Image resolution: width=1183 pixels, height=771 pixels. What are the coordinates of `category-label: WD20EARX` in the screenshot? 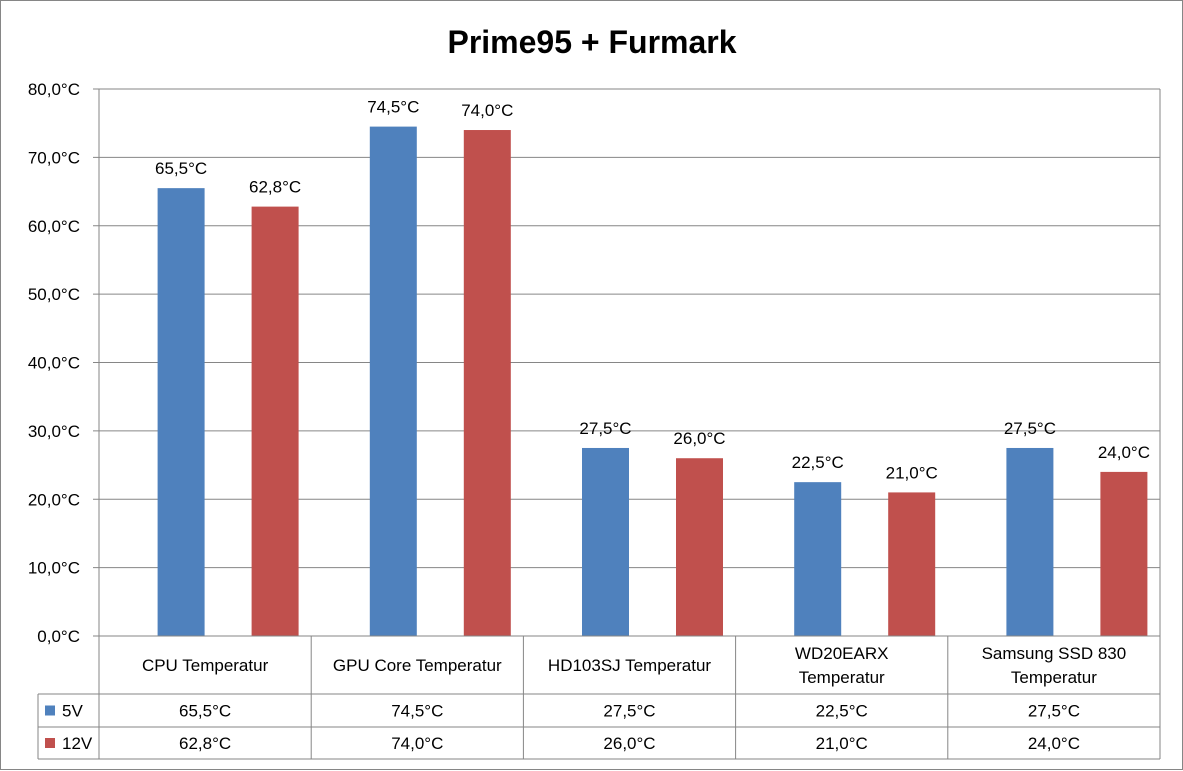 It's located at (842, 653).